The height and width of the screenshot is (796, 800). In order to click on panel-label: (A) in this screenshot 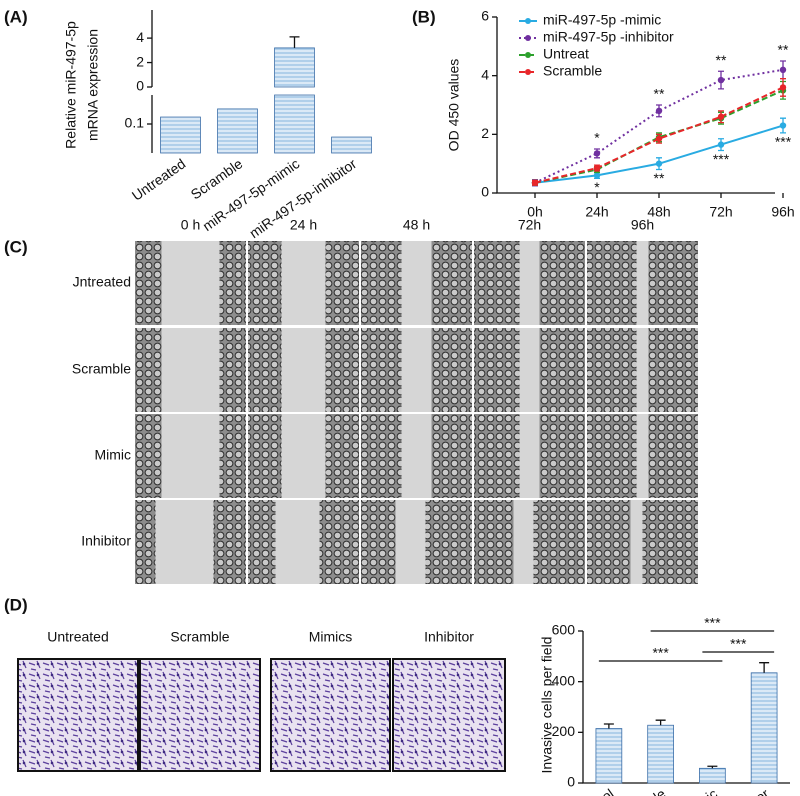, I will do `click(16, 16)`.